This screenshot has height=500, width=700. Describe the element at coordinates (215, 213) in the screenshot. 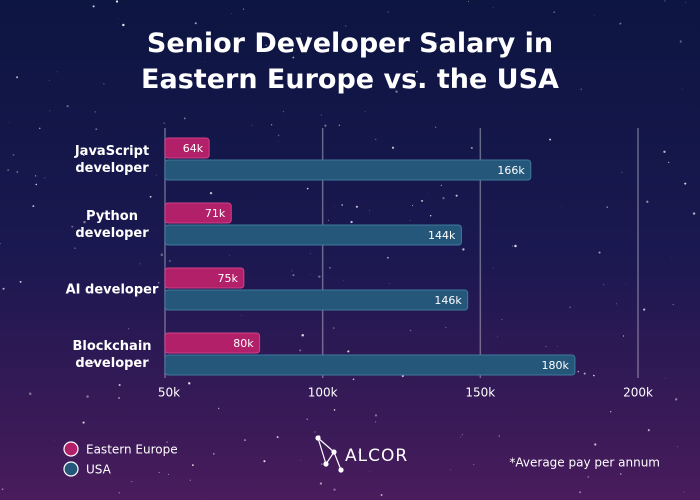

I see `value-label: 71k` at that location.